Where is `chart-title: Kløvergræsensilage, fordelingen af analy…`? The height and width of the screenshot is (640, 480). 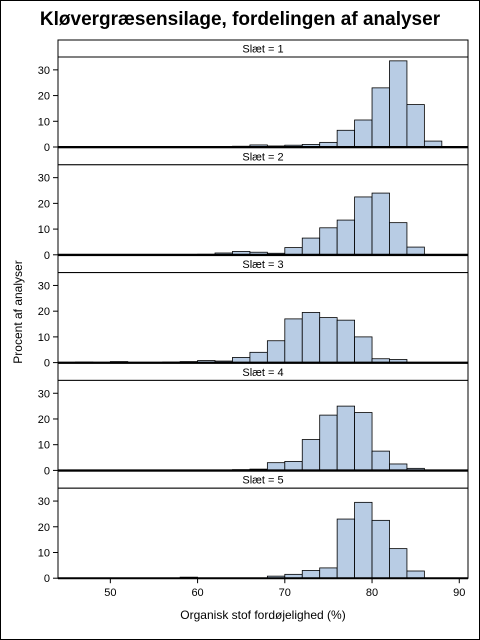 chart-title: Kløvergræsensilage, fordelingen af analy… is located at coordinates (240, 19).